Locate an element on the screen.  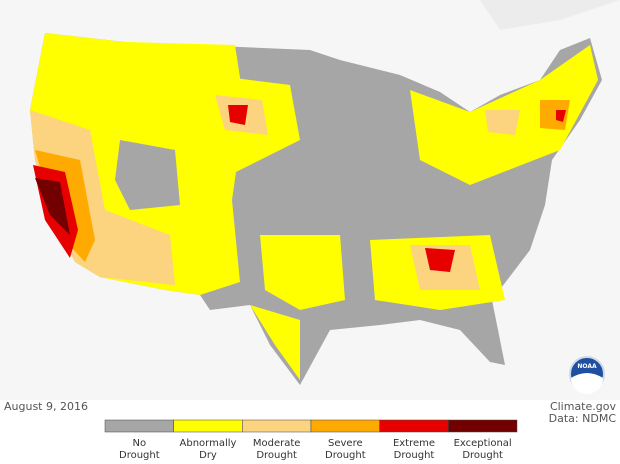
extreme-new-england is located at coordinates (561, 116).